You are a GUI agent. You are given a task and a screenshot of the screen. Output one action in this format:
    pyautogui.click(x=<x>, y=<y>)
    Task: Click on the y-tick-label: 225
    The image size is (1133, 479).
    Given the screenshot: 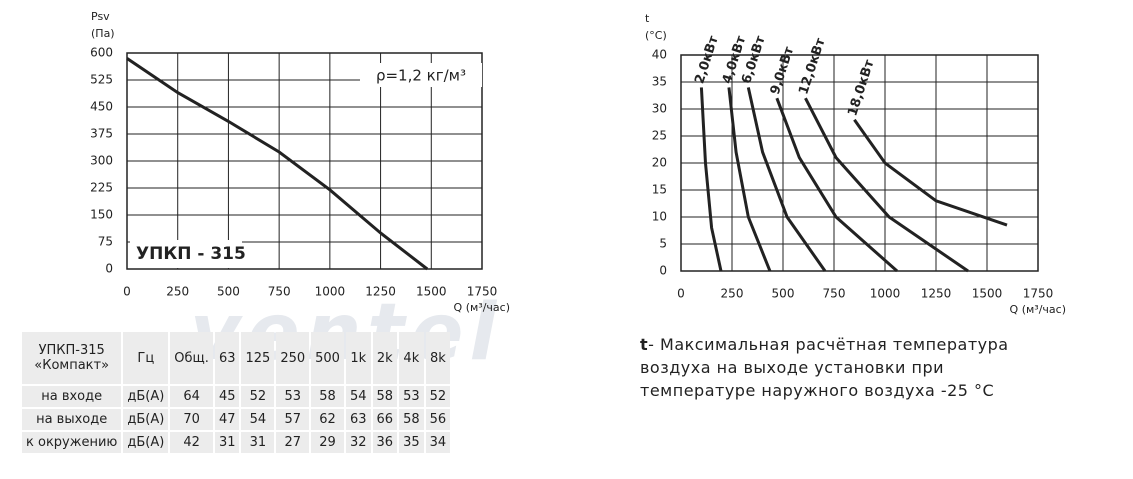 What is the action you would take?
    pyautogui.click(x=101, y=188)
    